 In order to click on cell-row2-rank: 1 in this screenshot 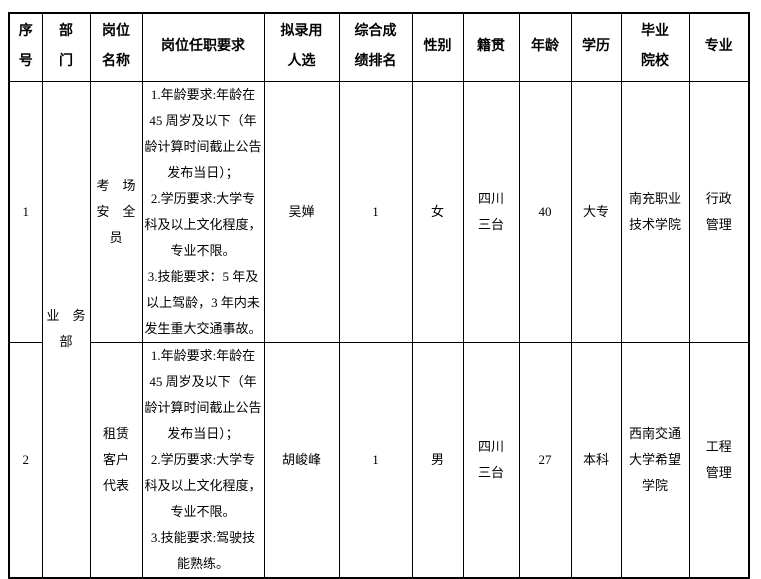, I will do `click(375, 459)`.